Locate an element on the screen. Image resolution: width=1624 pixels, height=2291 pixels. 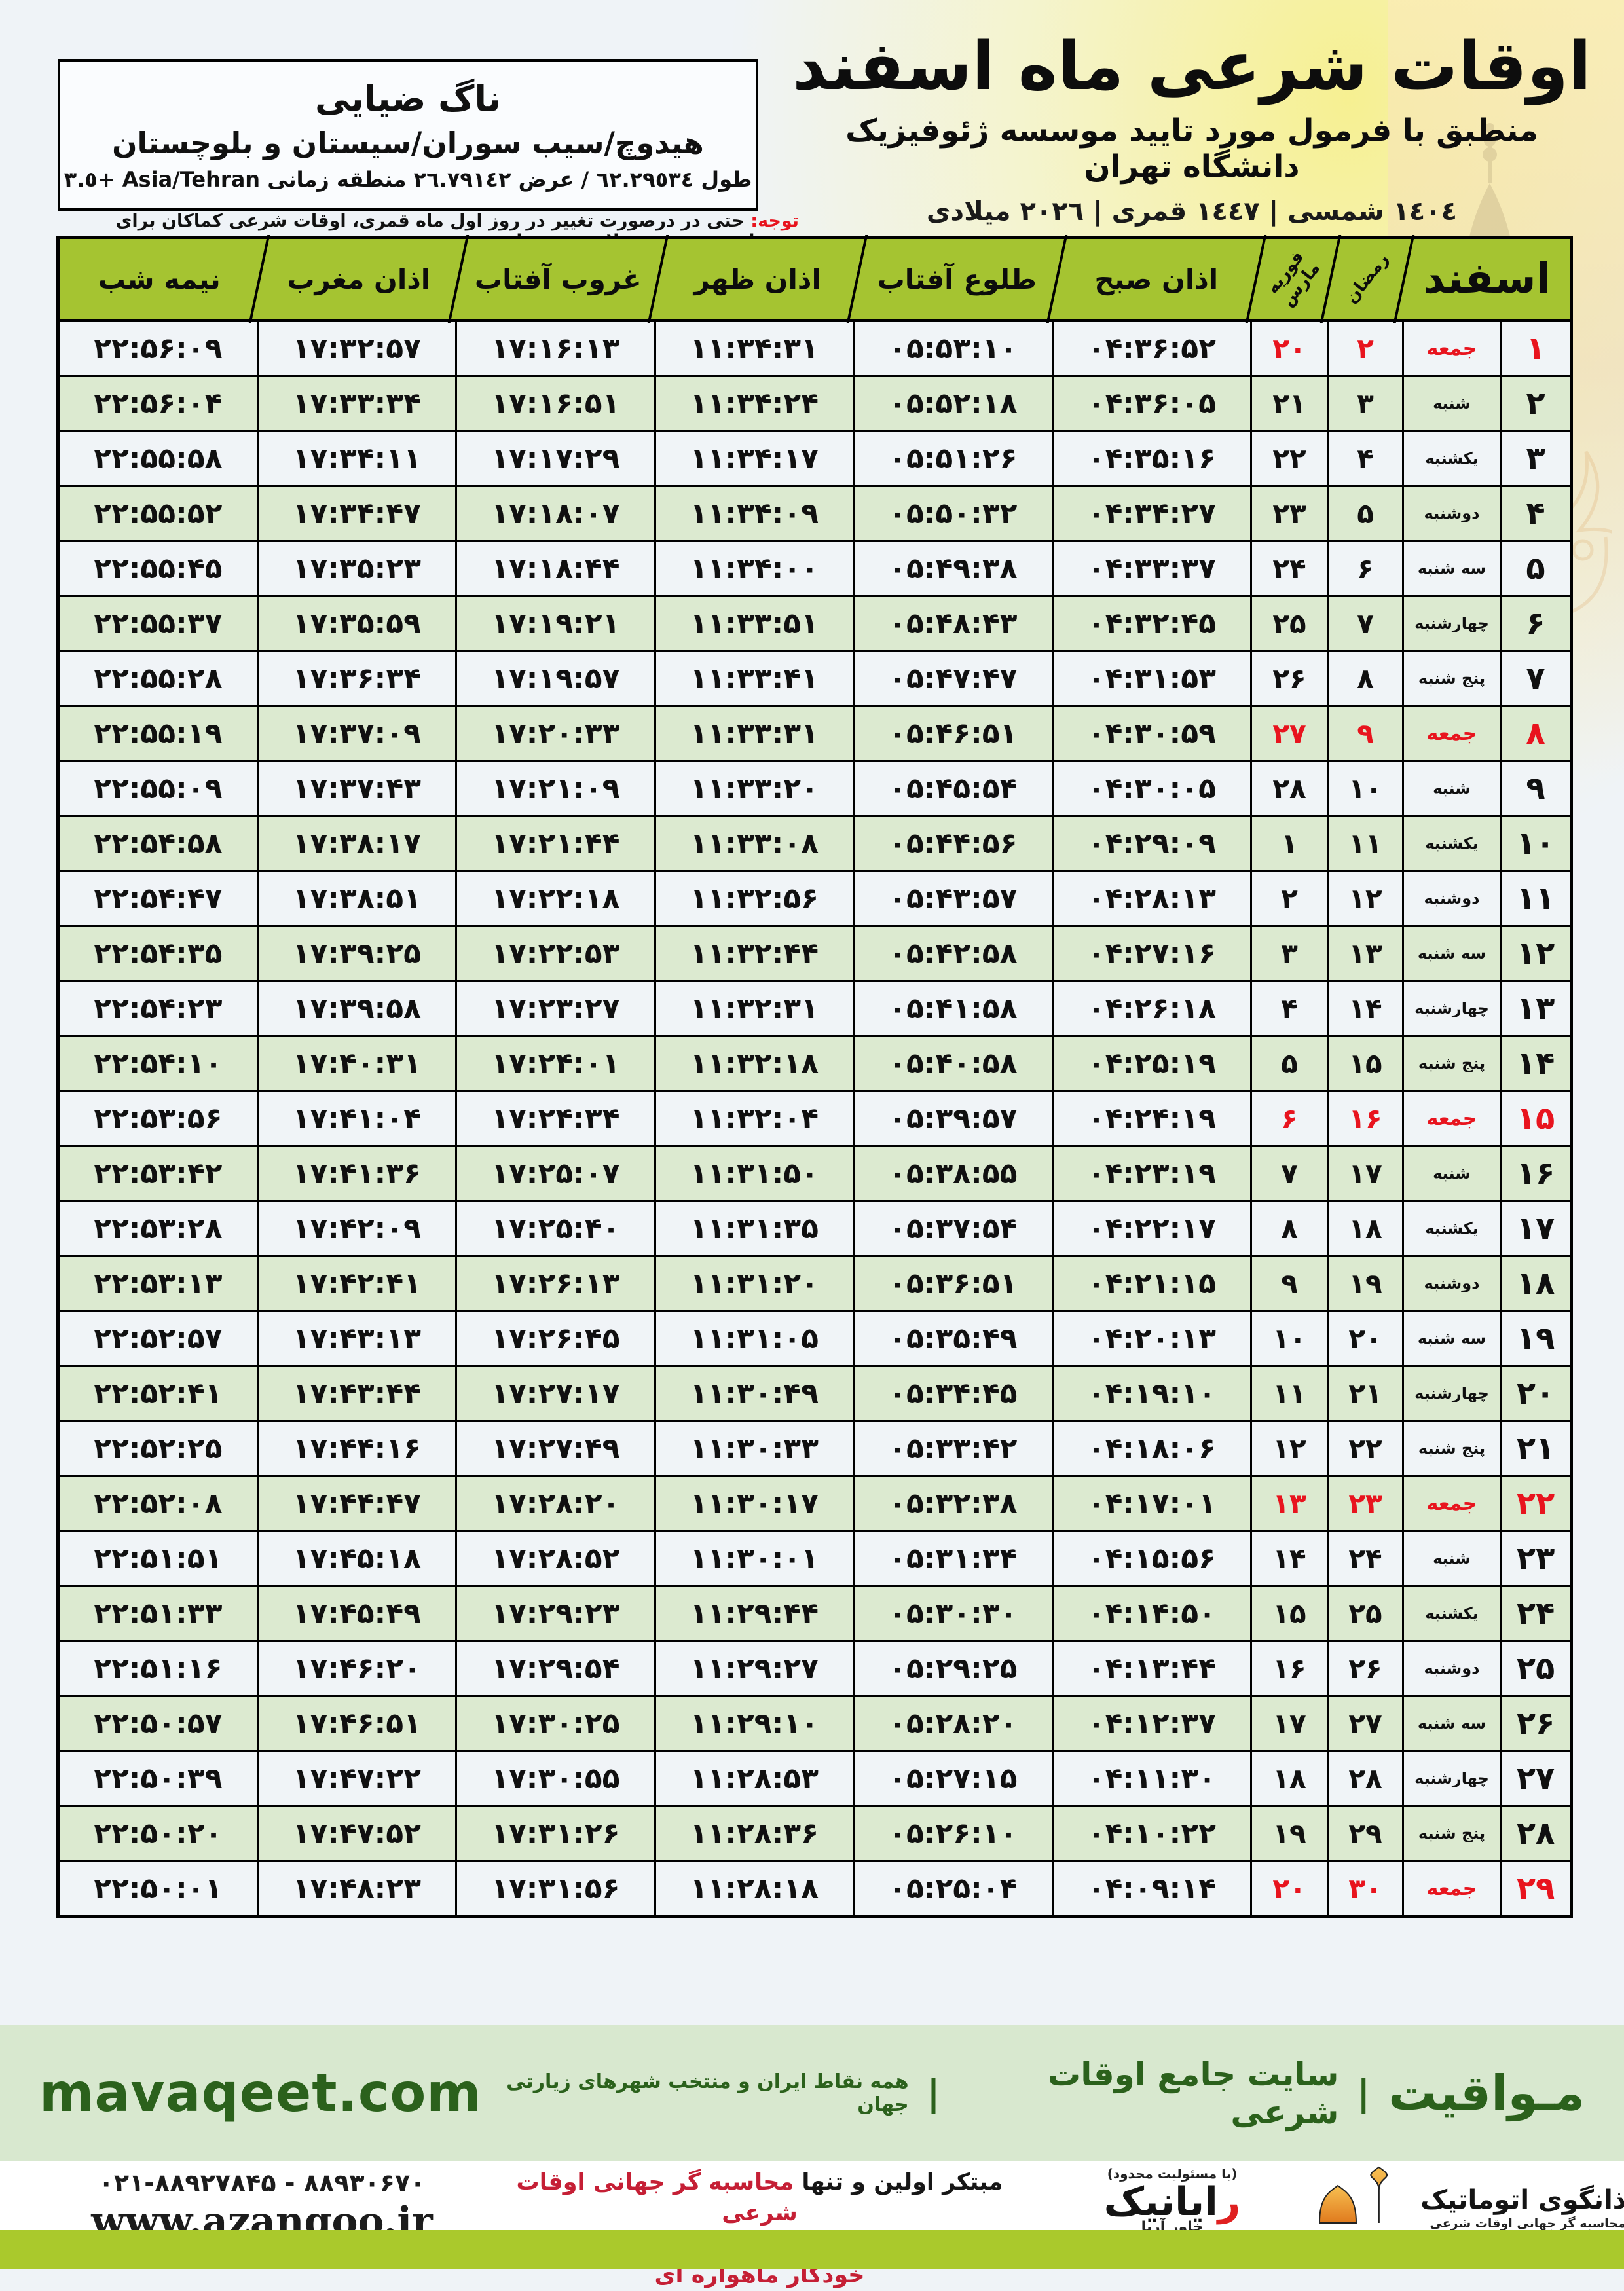
azan-zohr-time: ۱۱:۳۴:۱۷ is located at coordinates (753, 458).